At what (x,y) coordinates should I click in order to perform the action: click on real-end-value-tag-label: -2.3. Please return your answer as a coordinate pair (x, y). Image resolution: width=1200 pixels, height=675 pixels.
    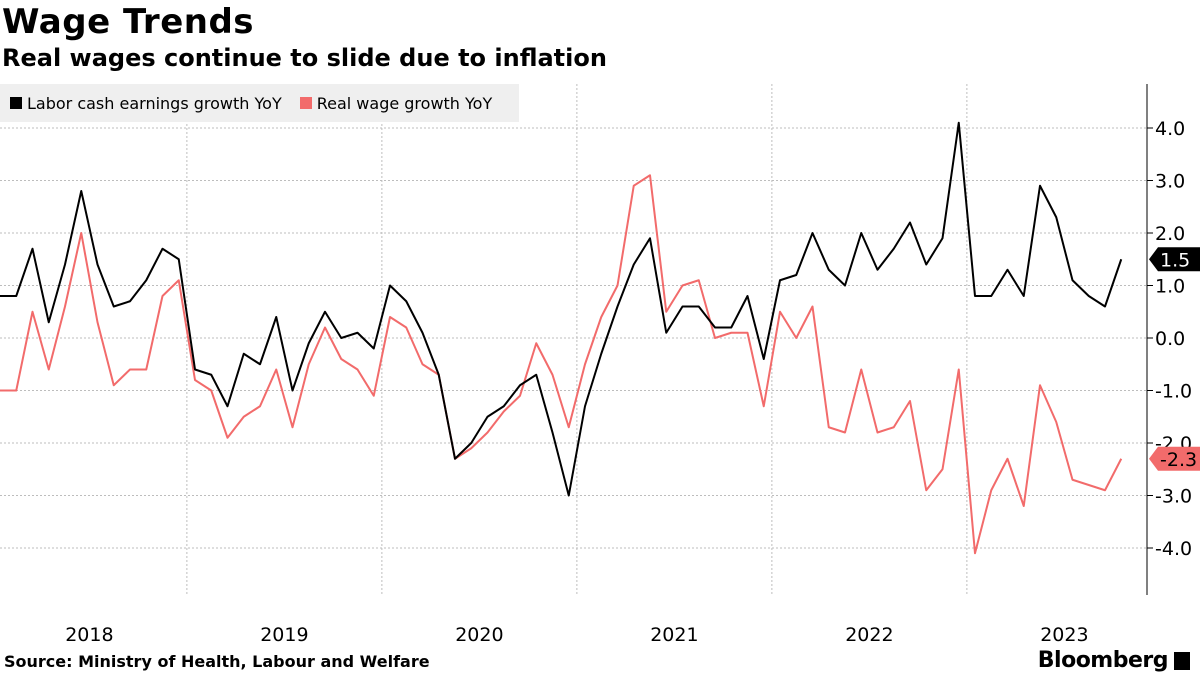
    Looking at the image, I should click on (1178, 460).